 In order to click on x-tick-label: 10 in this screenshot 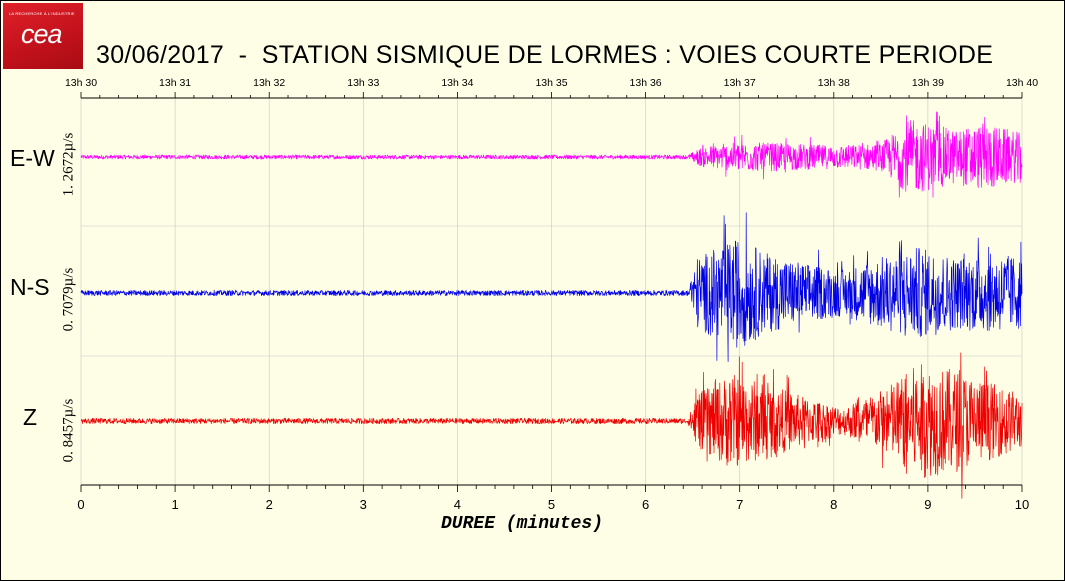, I will do `click(1022, 504)`.